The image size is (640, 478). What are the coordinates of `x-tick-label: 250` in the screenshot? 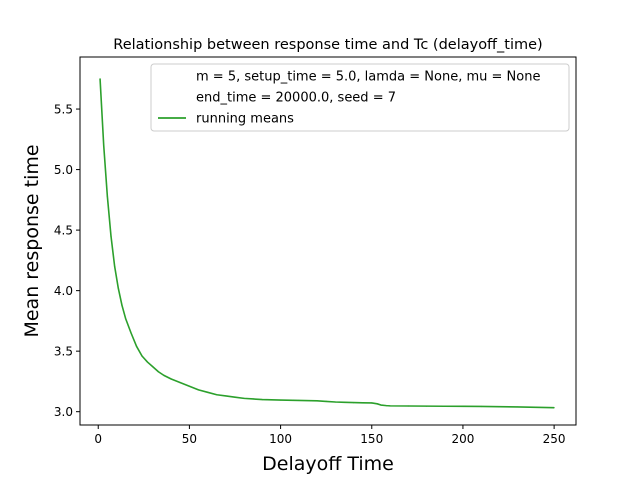 It's located at (554, 439).